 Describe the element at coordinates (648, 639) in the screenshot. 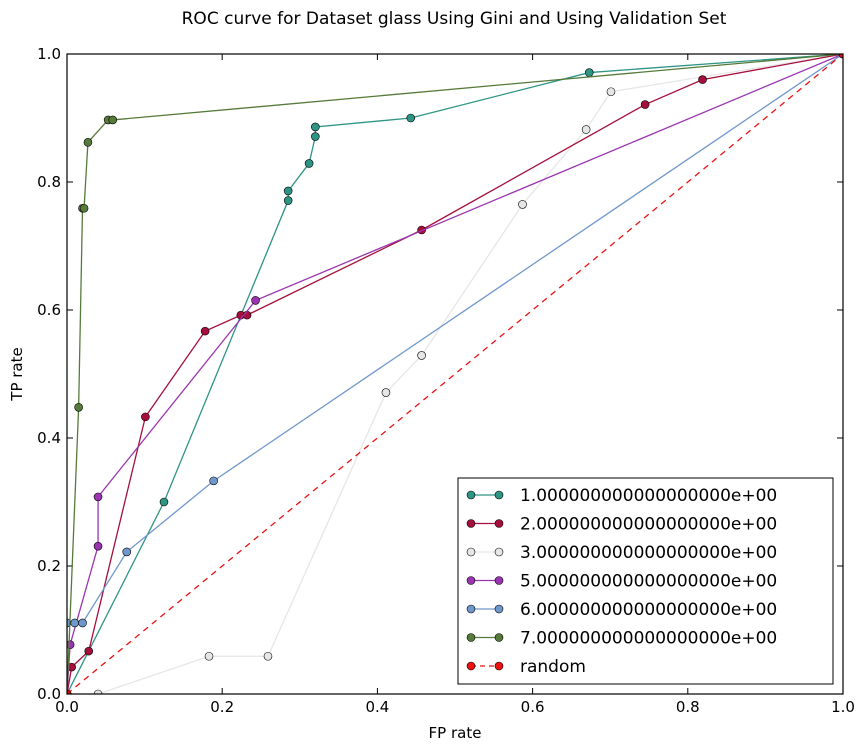

I see `legend-label: 7.000000000000000000e+00` at that location.